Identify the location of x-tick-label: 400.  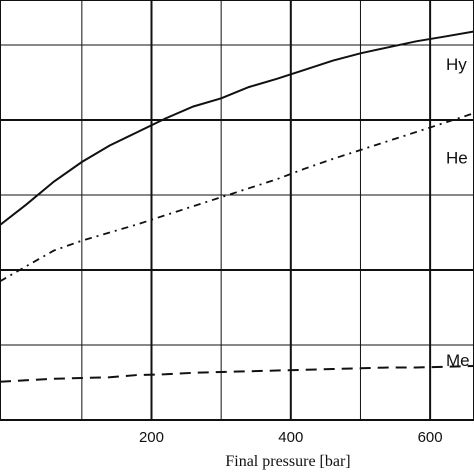
(290, 437).